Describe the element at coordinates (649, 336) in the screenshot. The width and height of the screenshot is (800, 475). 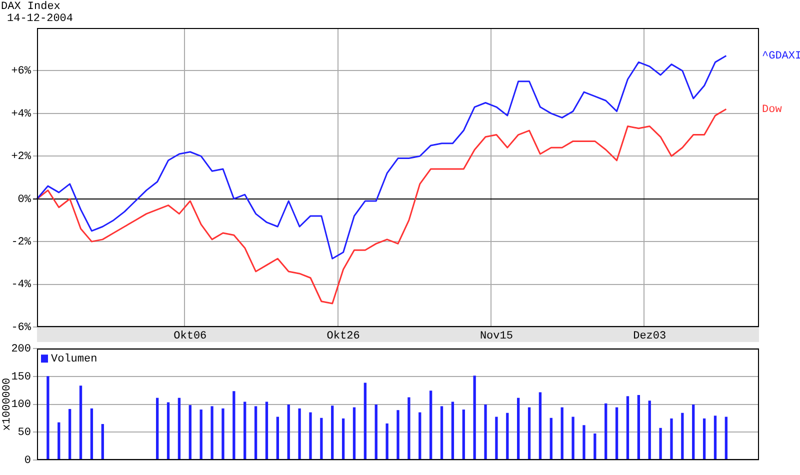
I see `x-tick-label: Dez03` at that location.